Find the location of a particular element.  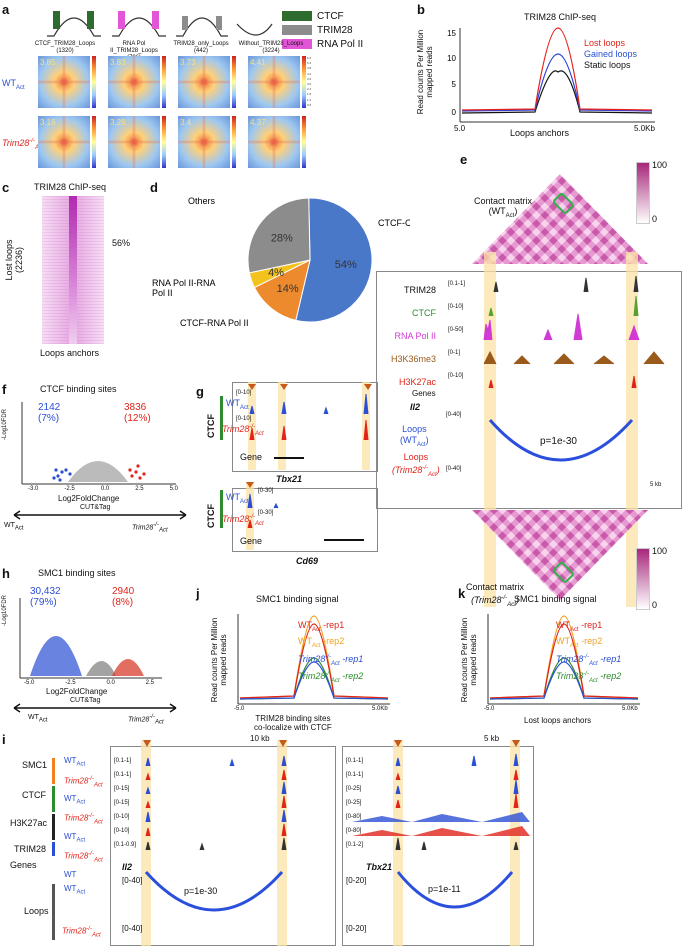

panel-k-title: SMC1 binding signal is located at coordinates (555, 599).